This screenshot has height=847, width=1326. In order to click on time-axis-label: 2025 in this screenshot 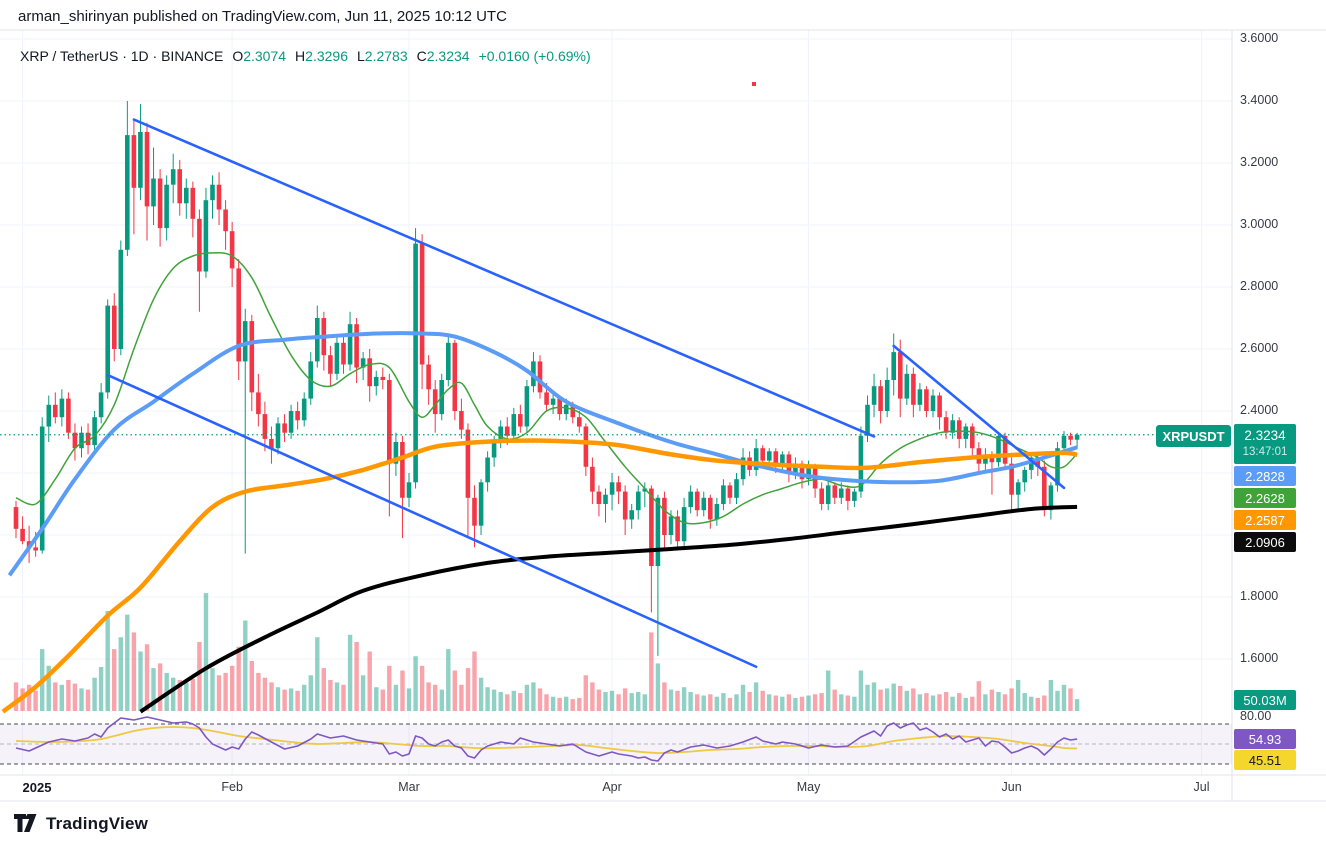, I will do `click(37, 787)`.